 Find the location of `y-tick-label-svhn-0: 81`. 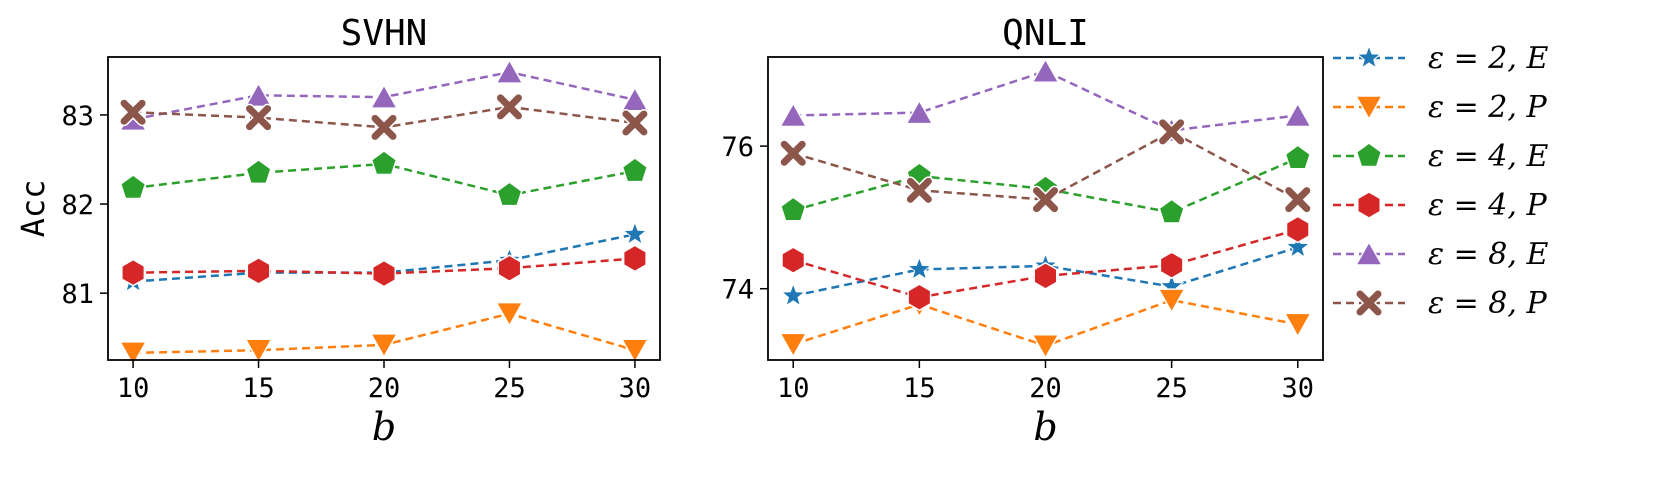

y-tick-label-svhn-0: 81 is located at coordinates (77, 294).